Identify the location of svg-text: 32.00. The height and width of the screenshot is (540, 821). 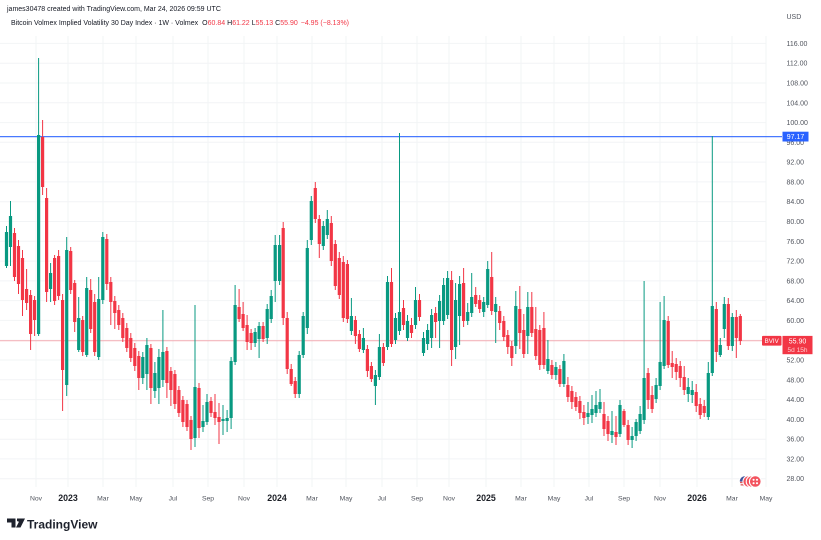
(796, 459).